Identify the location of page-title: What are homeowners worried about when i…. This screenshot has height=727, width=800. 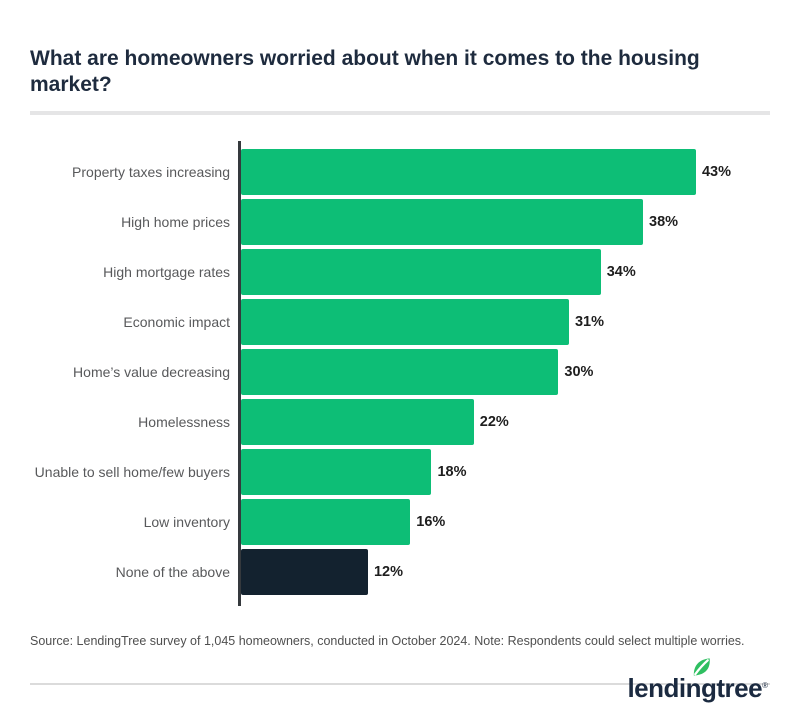
(365, 71).